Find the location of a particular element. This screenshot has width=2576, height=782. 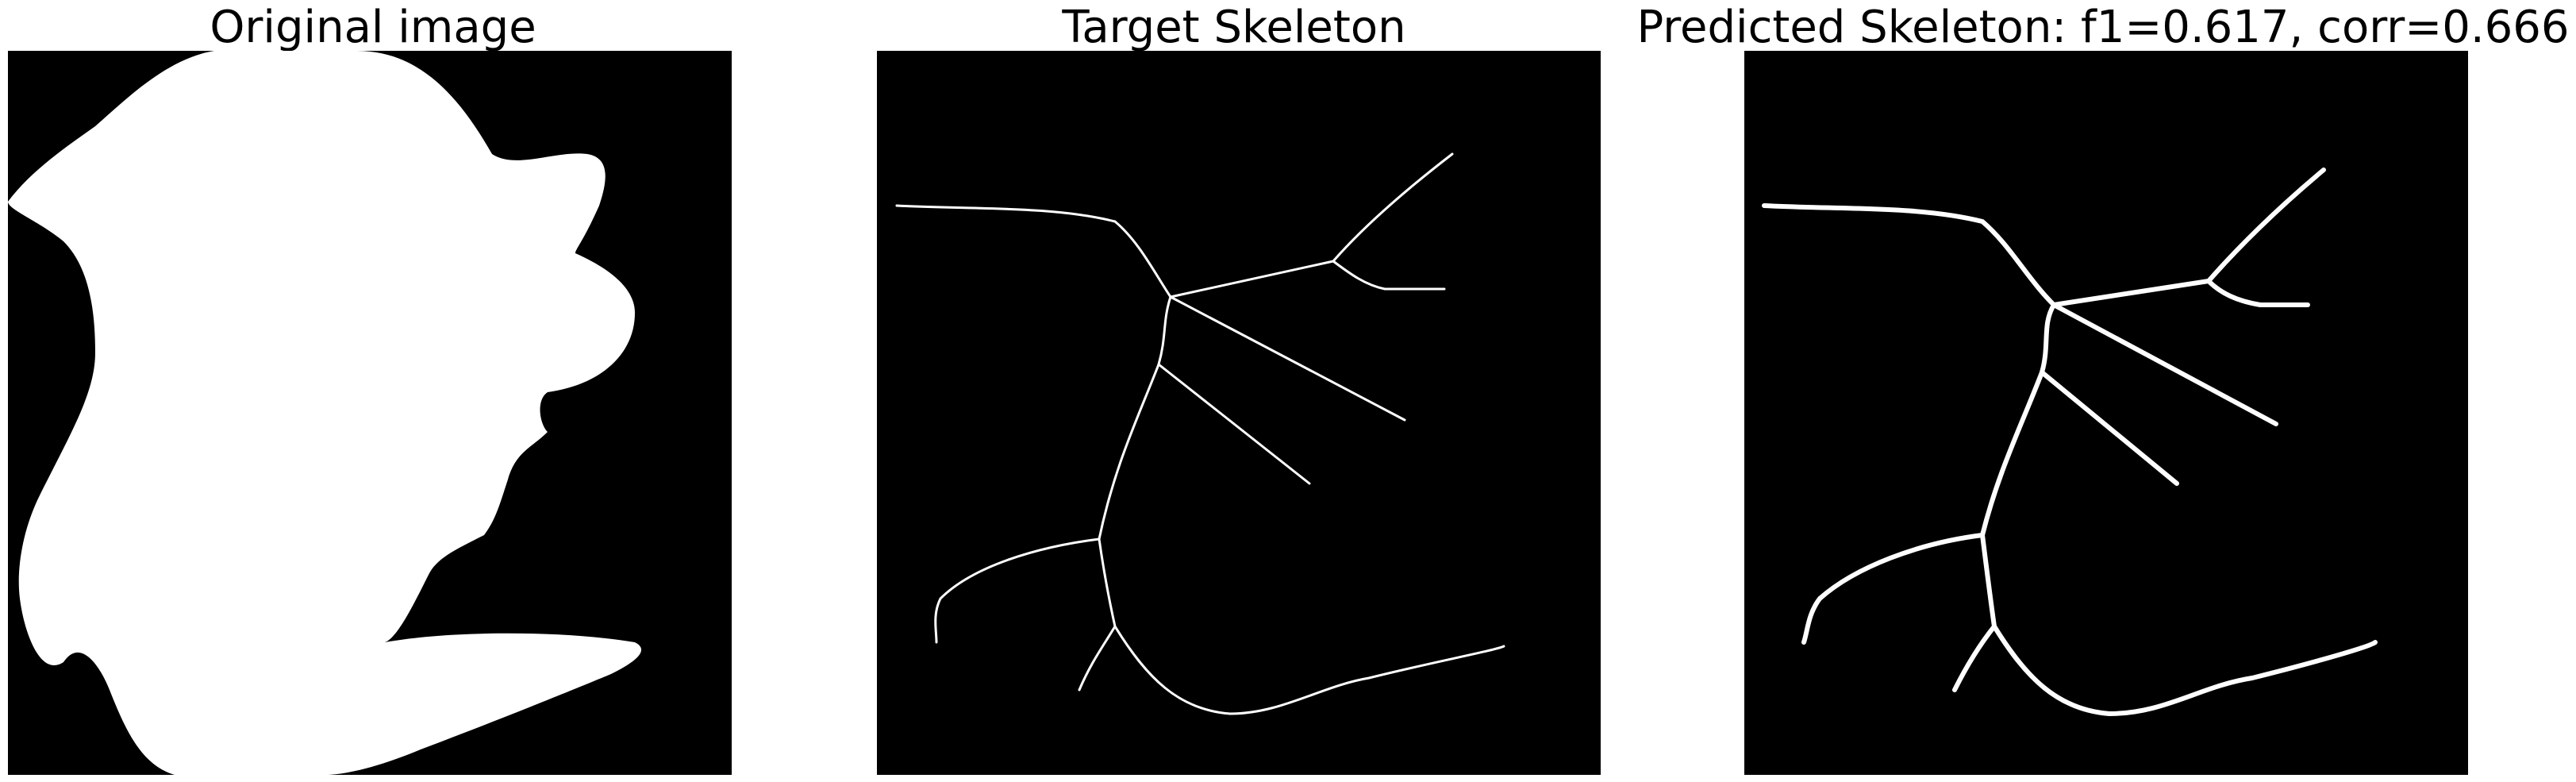

predicted-skeleton-title: Predicted Skeleton: f1=0.617, corr=0.666 is located at coordinates (2103, 27).